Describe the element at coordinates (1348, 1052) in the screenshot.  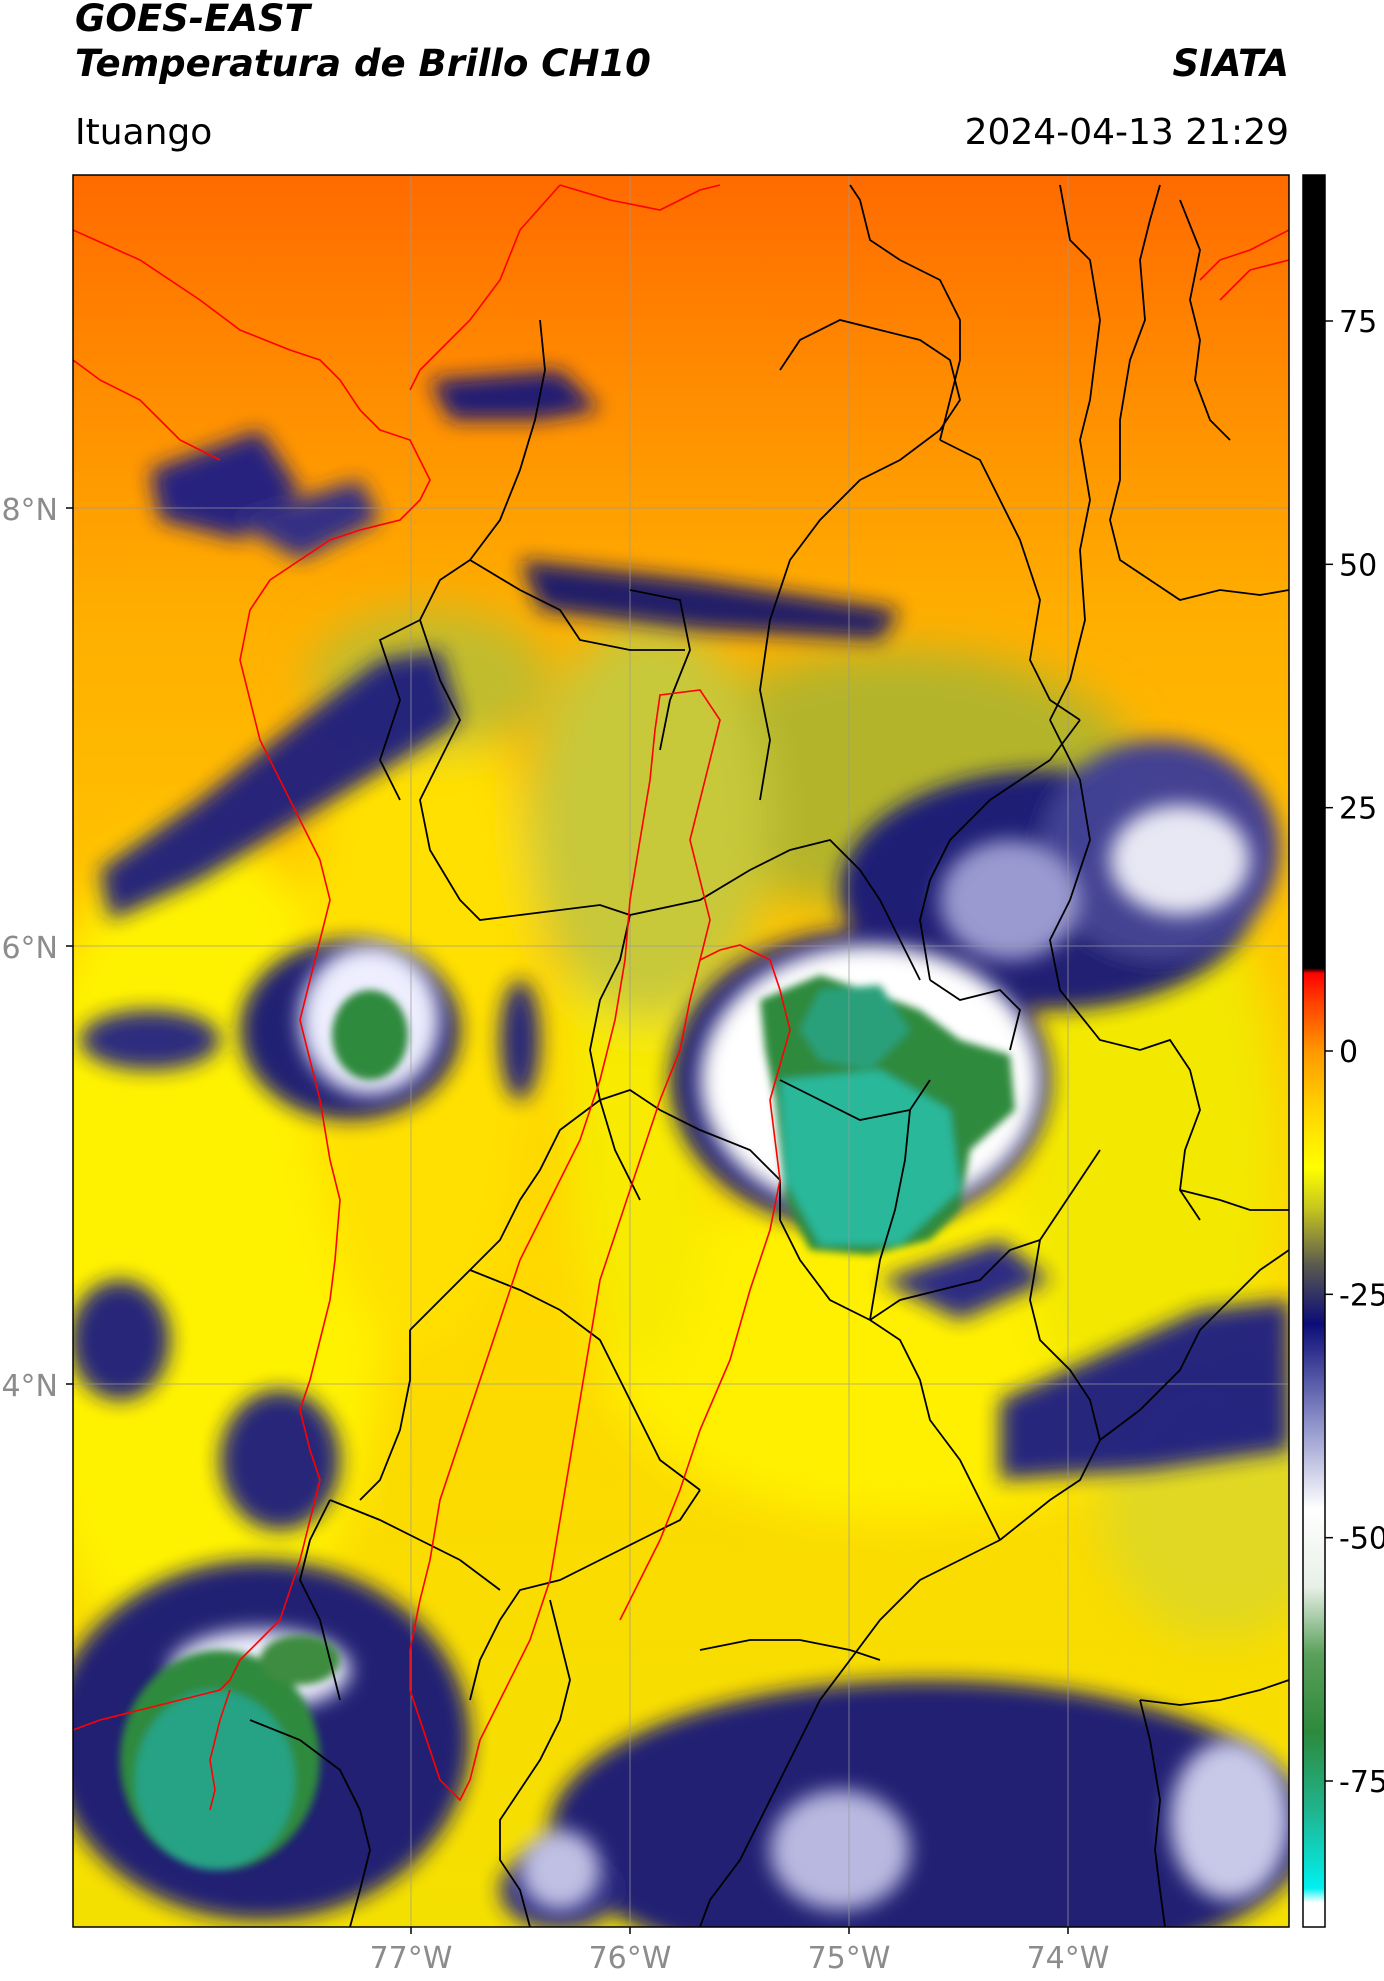
I see `colorbar-tick-label: 0` at that location.